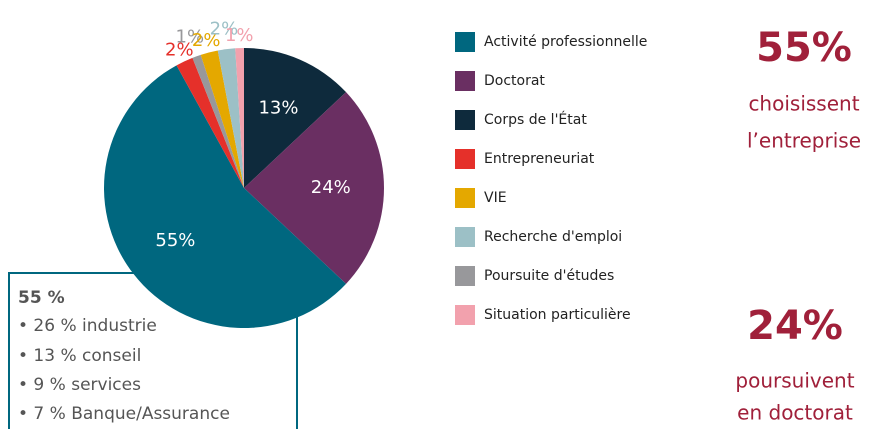 This screenshot has height=429, width=884. What do you see at coordinates (804, 141) in the screenshot?
I see `highlight-text: l’entreprise` at bounding box center [804, 141].